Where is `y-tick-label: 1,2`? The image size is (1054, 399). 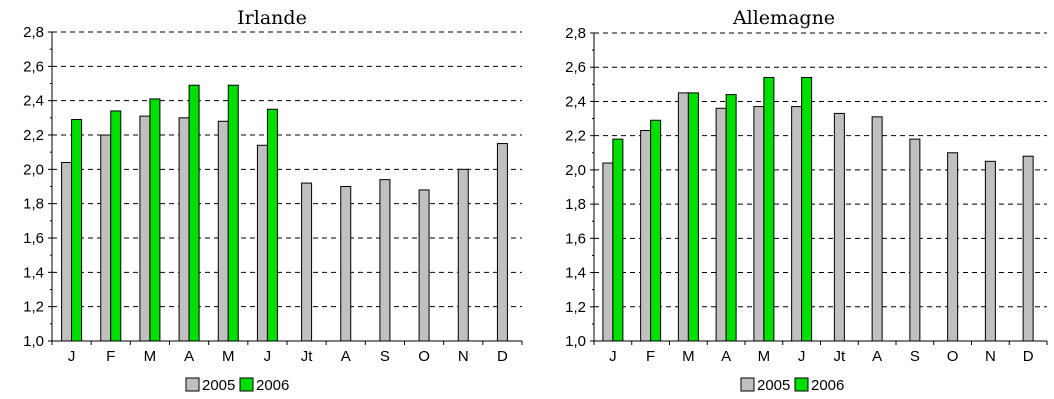
y-tick-label: 1,2 is located at coordinates (575, 307).